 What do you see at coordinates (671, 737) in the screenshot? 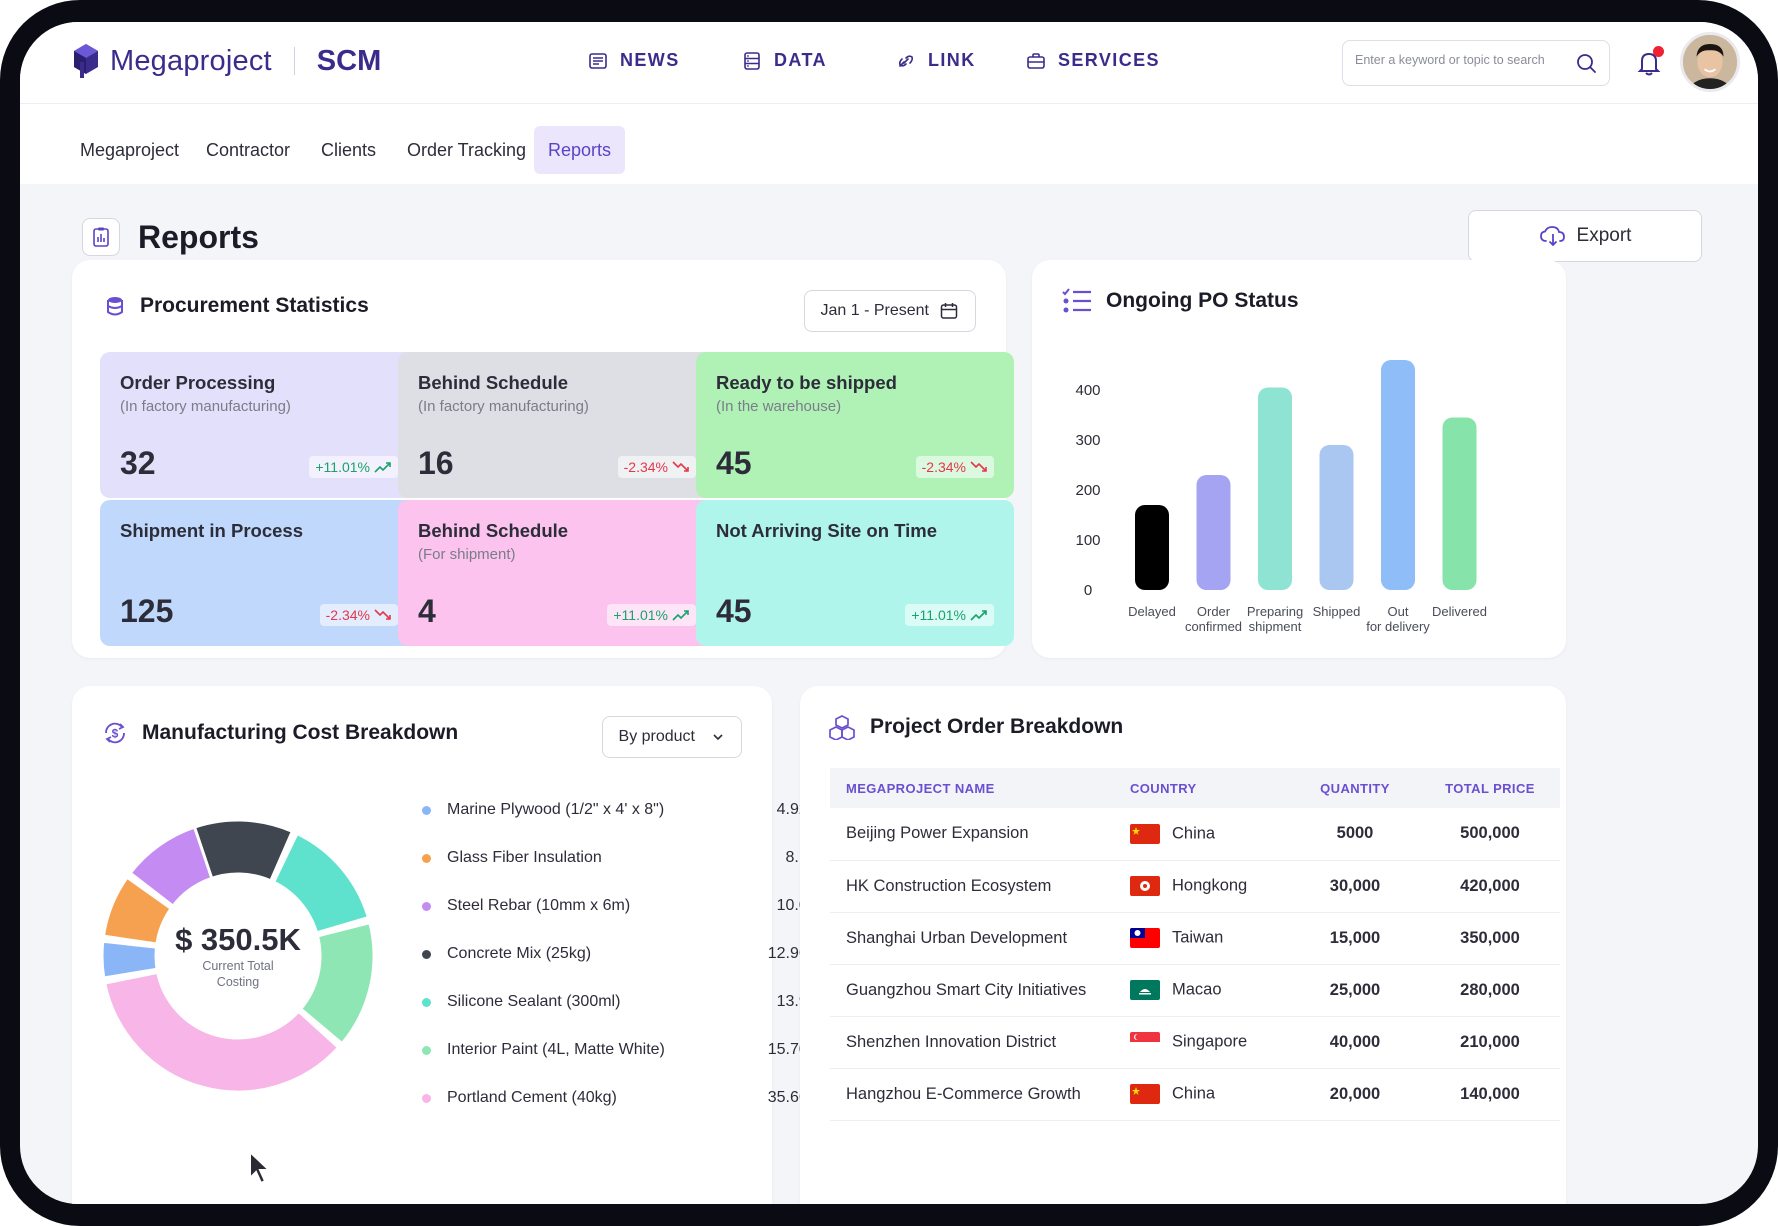
I see `group-by-dropdown: By product` at bounding box center [671, 737].